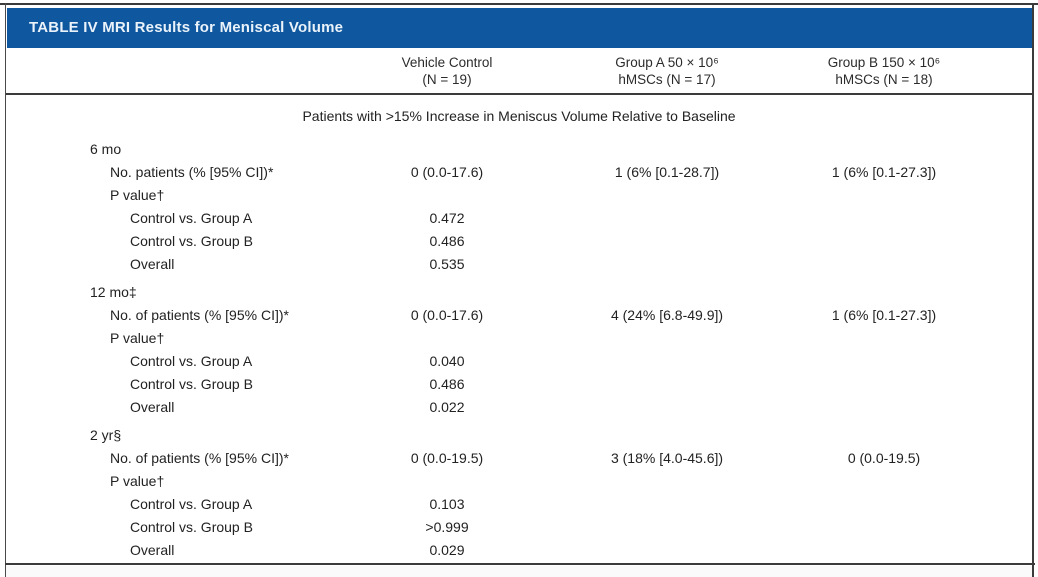  I want to click on table-row: 2 yr§, so click(519, 434).